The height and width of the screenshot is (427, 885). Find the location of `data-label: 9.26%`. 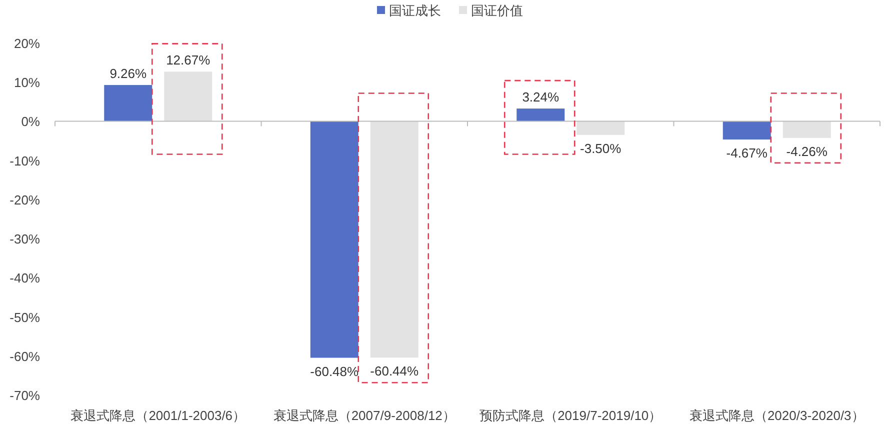

data-label: 9.26% is located at coordinates (128, 74).